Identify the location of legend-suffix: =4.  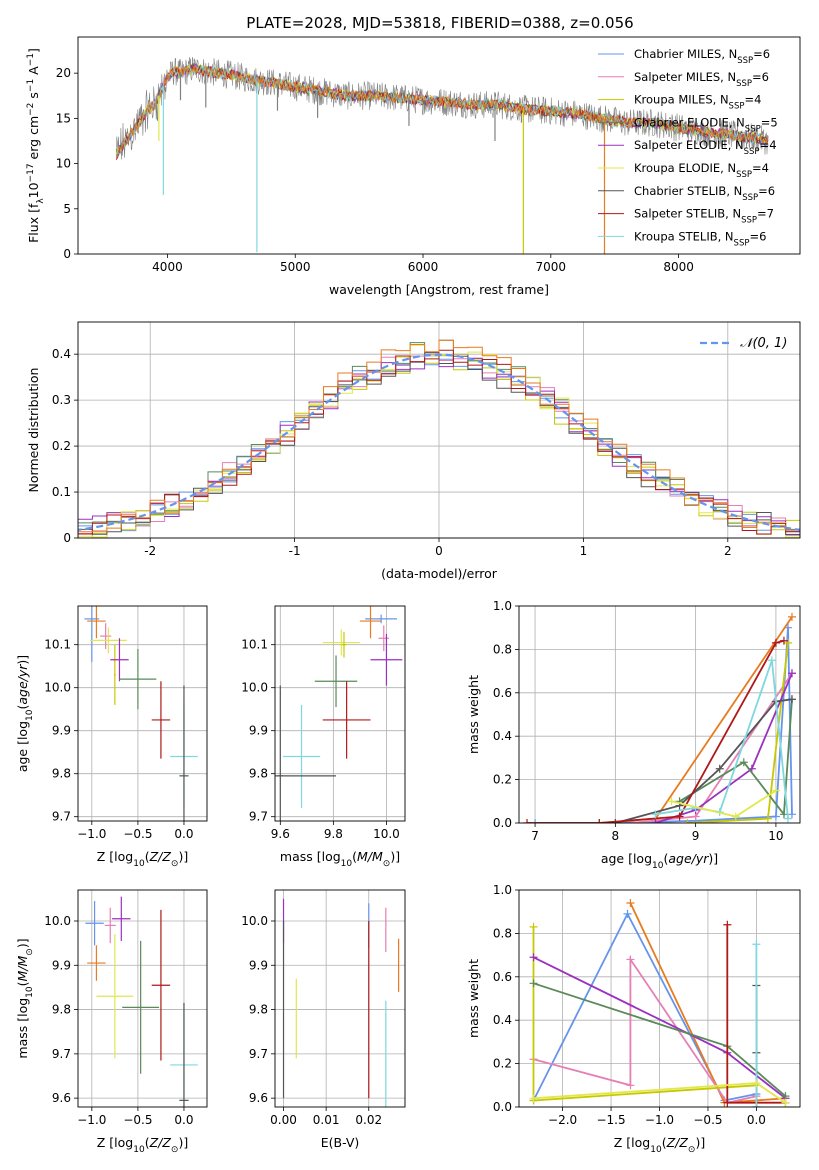
(760, 168).